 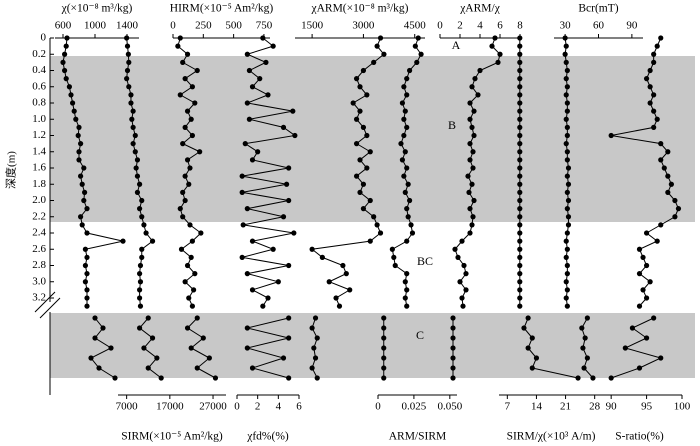 What do you see at coordinates (267, 437) in the screenshot?
I see `axis-title: χfd%(%)` at bounding box center [267, 437].